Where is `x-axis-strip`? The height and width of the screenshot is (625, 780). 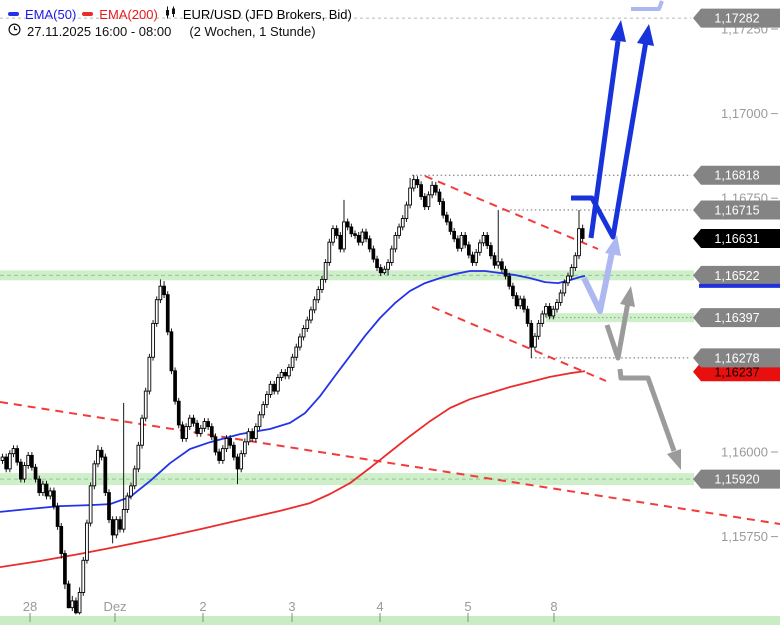
x-axis-strip is located at coordinates (390, 620).